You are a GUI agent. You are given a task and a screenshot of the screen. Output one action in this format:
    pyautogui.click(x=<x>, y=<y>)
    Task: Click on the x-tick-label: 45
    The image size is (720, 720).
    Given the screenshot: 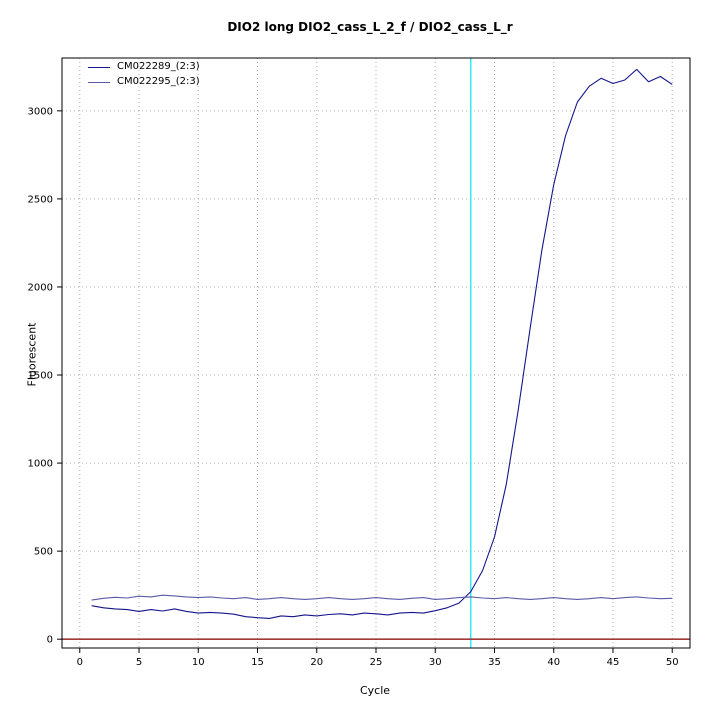 What is the action you would take?
    pyautogui.click(x=613, y=662)
    